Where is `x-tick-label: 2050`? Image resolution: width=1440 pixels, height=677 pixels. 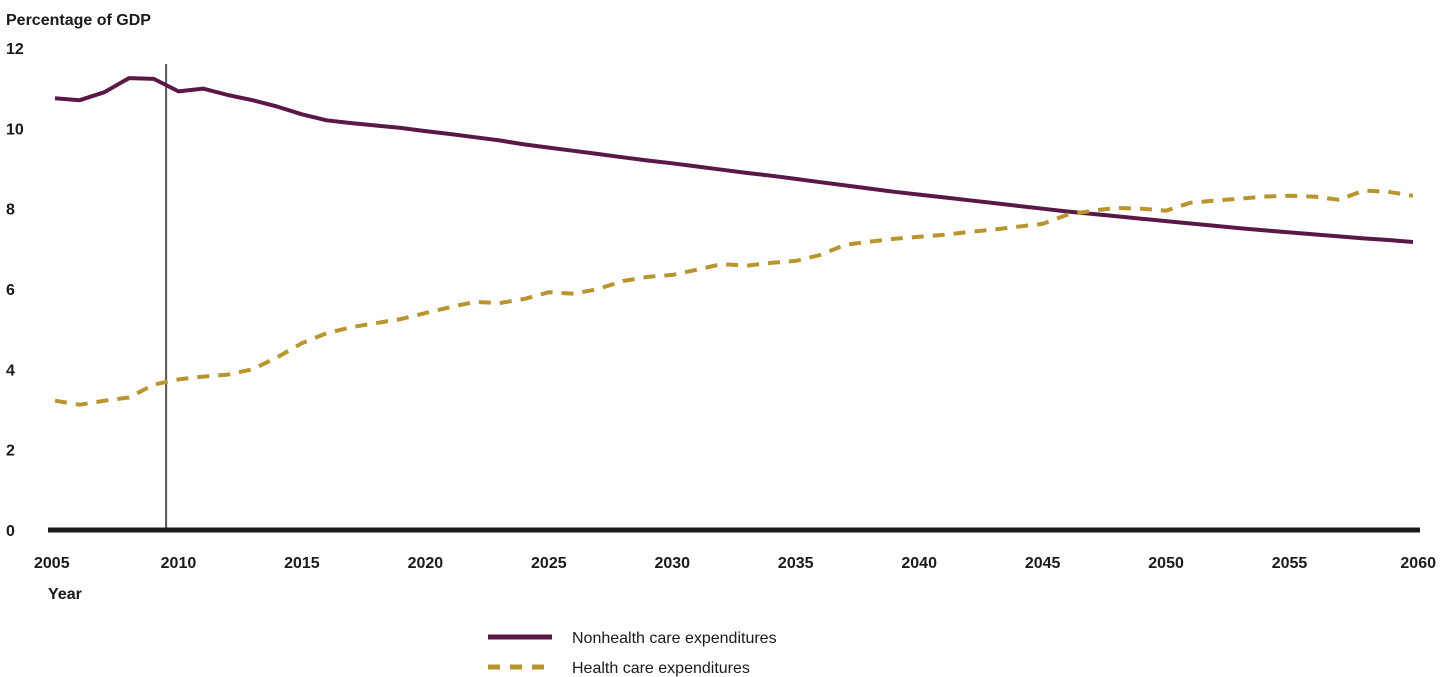 x-tick-label: 2050 is located at coordinates (1166, 563).